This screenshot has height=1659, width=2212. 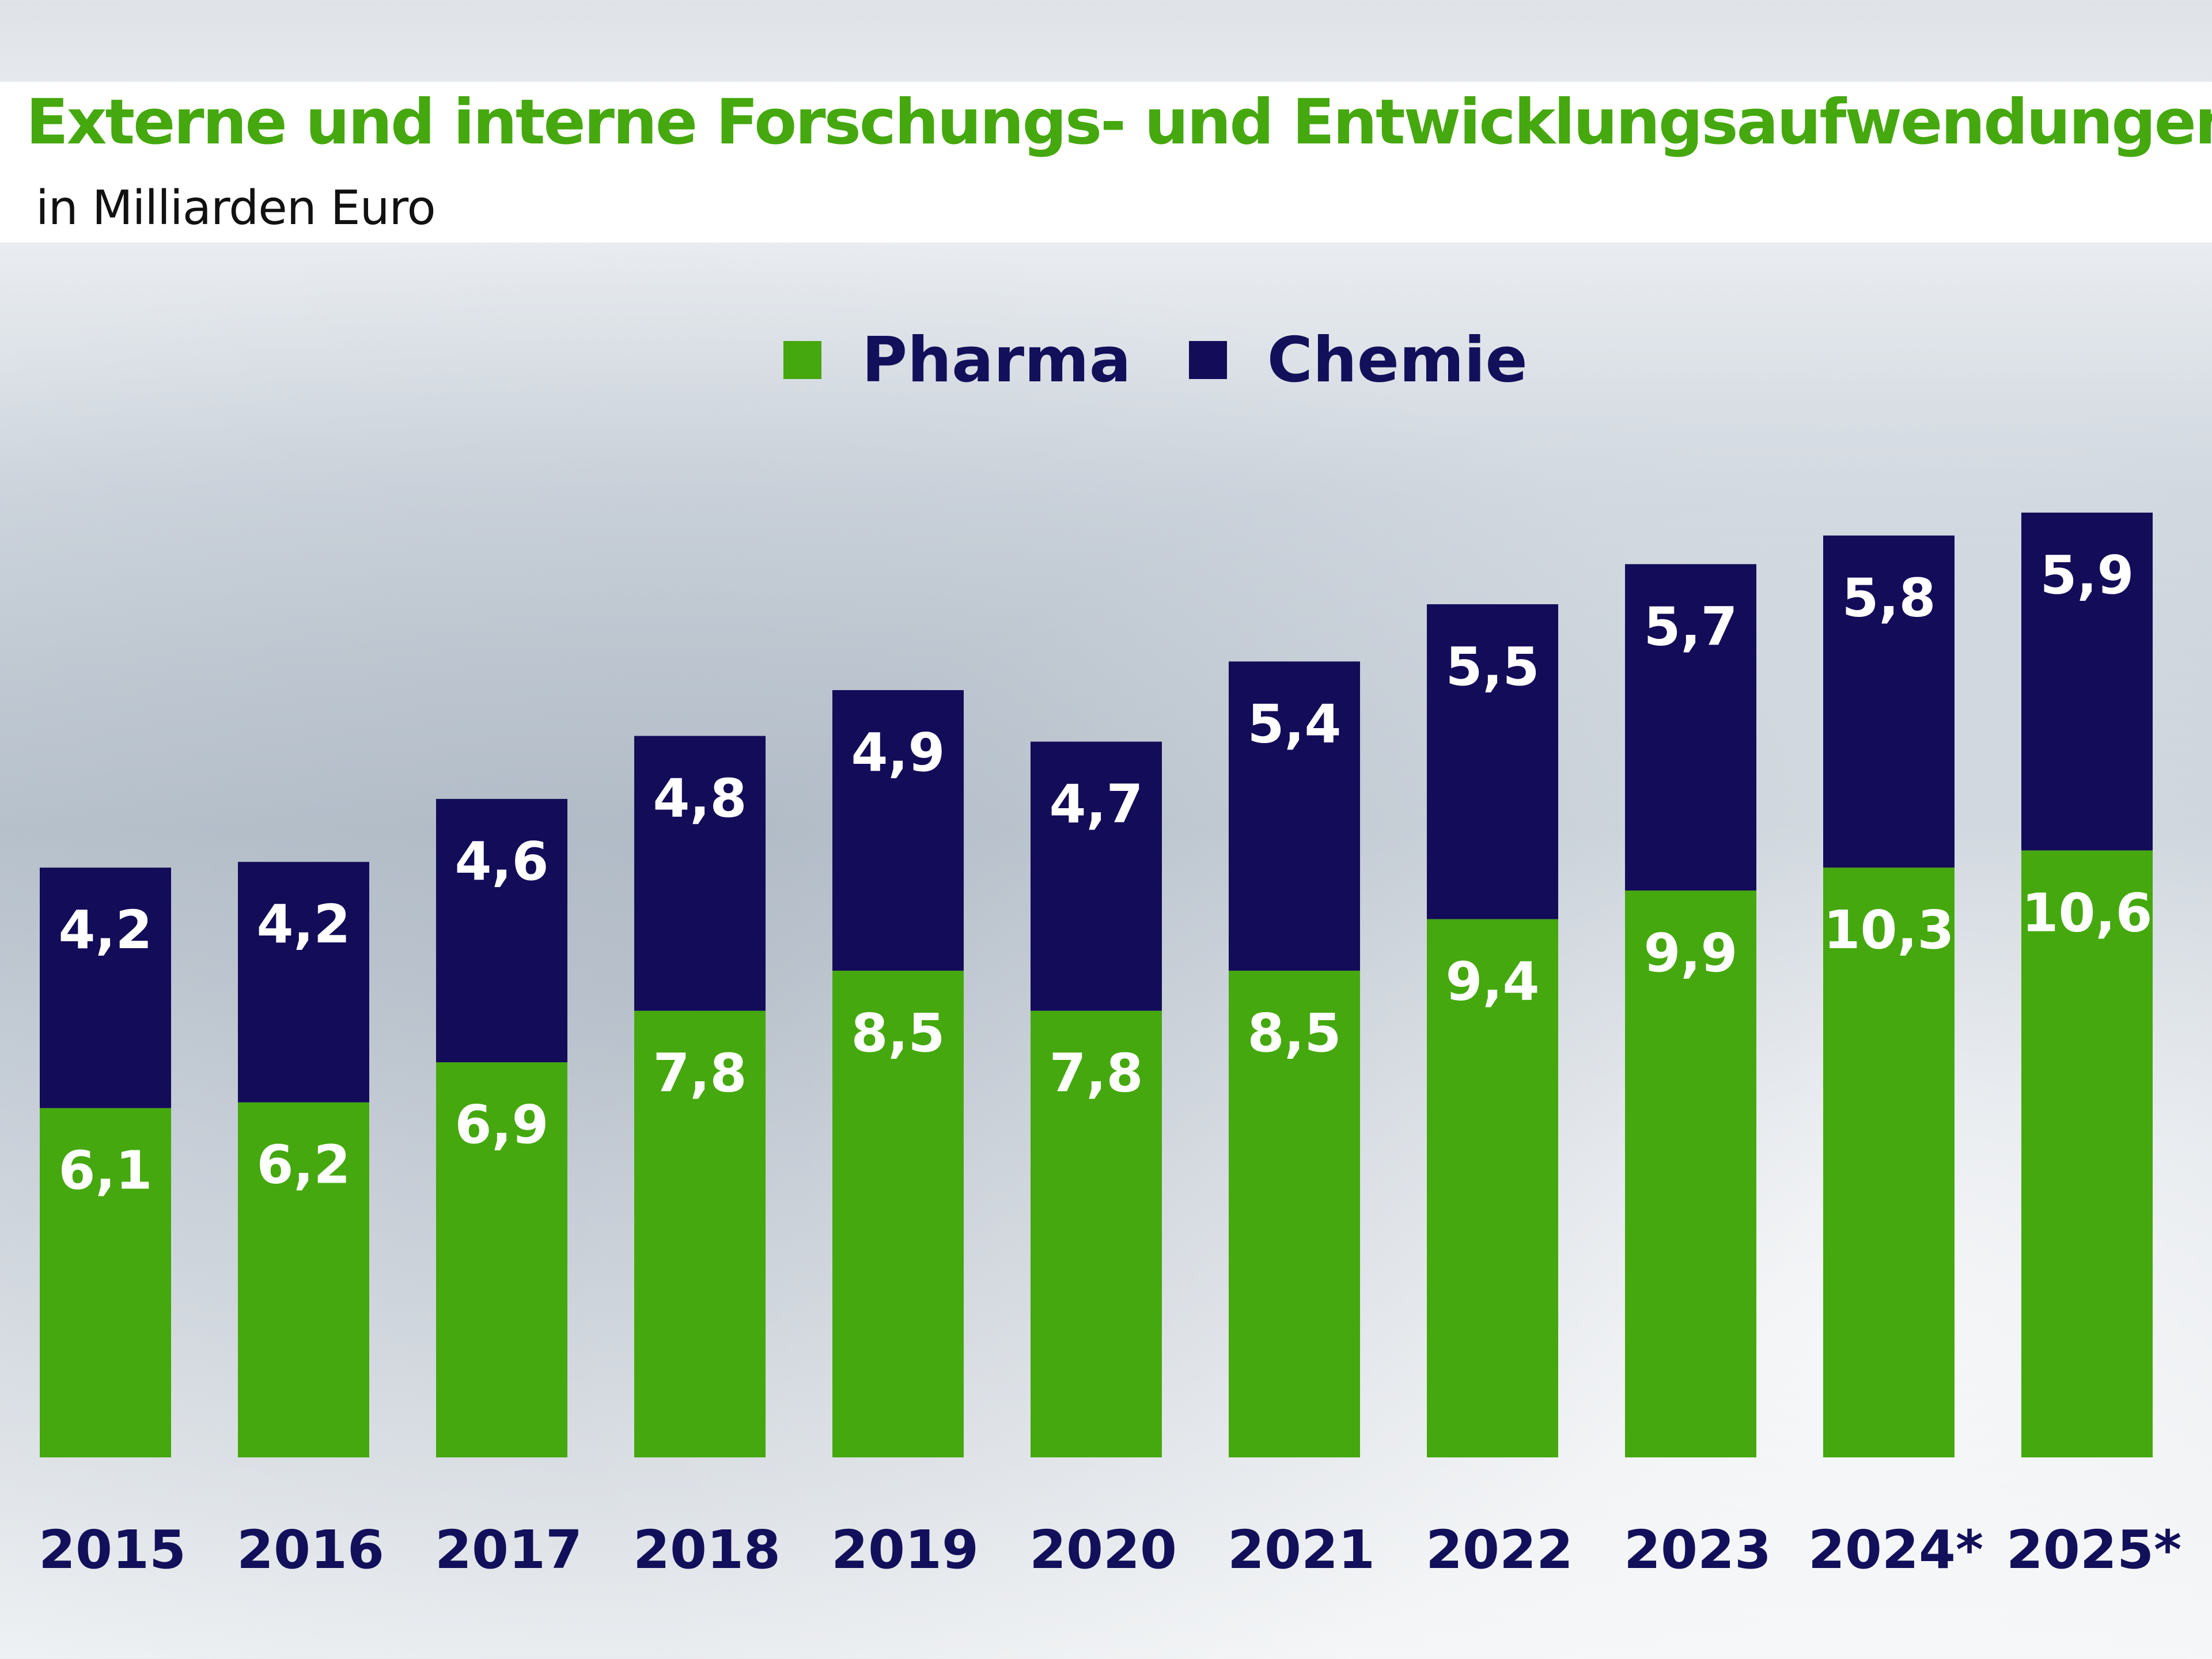 I want to click on bar-chemie-2020, so click(x=1096, y=876).